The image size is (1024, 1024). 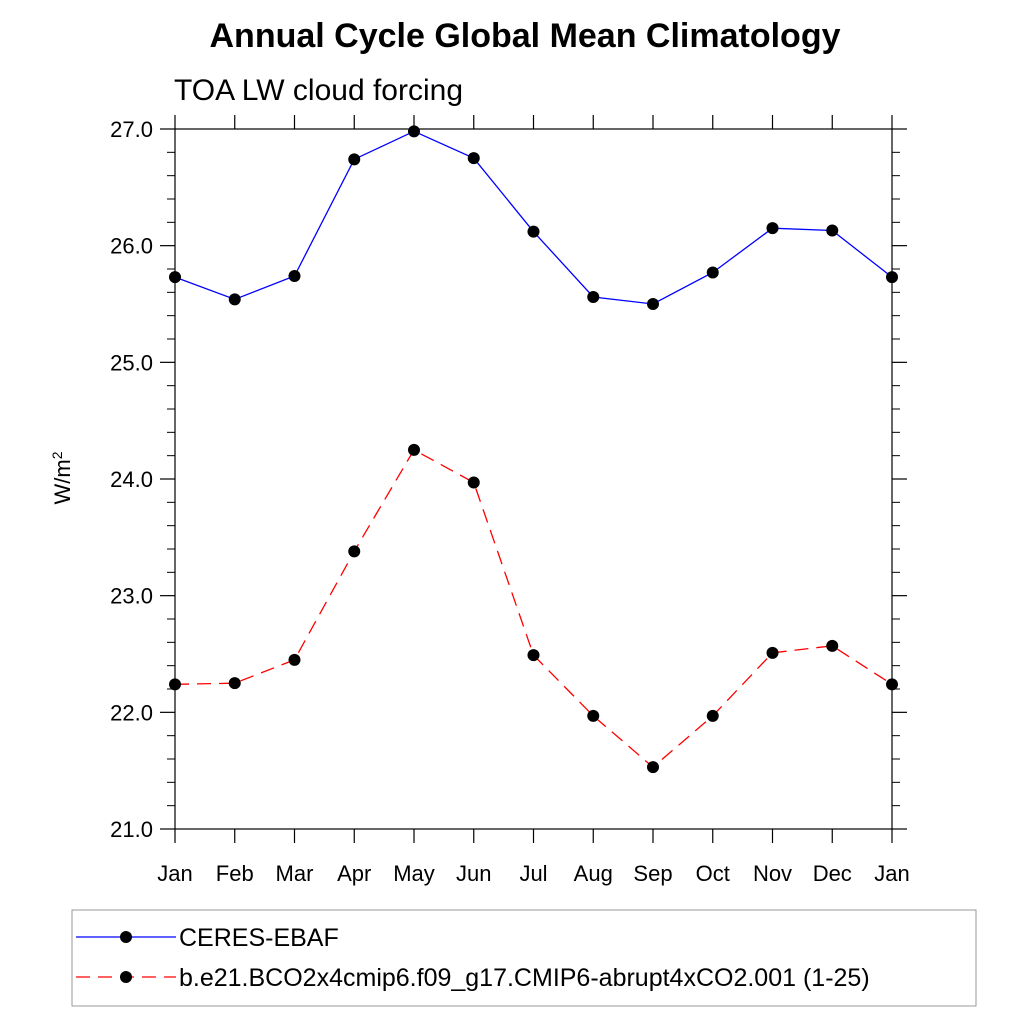 I want to click on x-tick-label: Apr, so click(x=354, y=873).